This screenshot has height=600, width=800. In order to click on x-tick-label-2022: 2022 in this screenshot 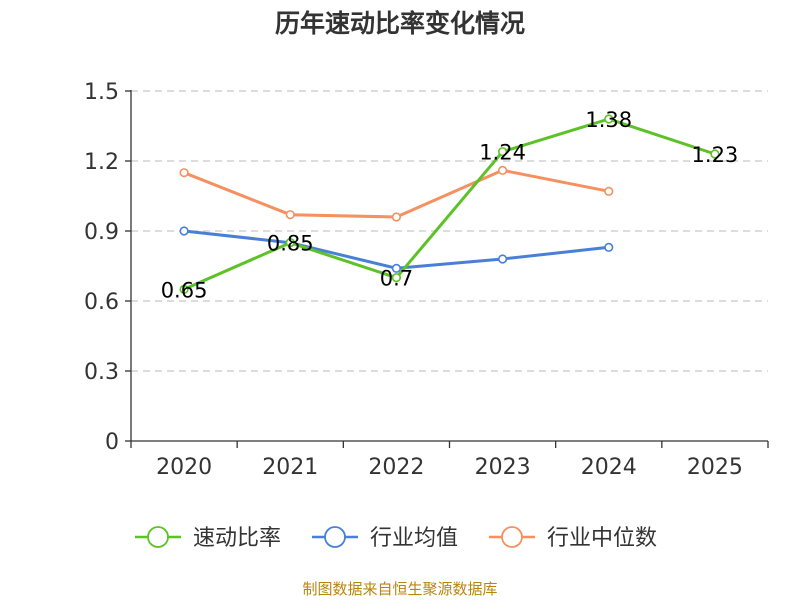, I will do `click(396, 467)`.